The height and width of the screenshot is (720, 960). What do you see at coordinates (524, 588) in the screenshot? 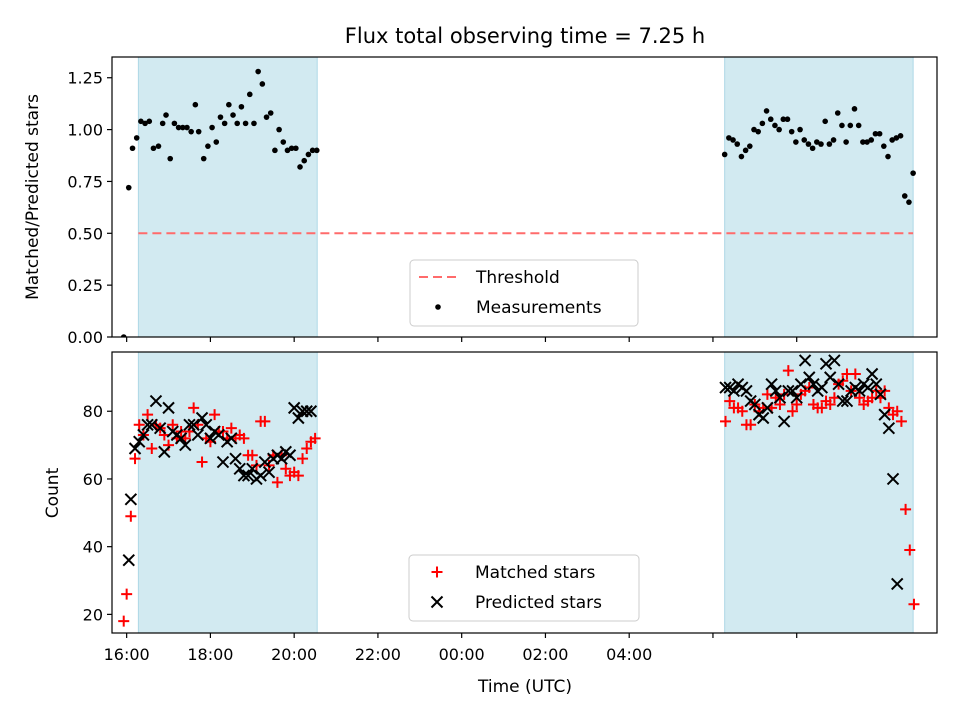
I see `legend: Matched stars Predicted stars` at bounding box center [524, 588].